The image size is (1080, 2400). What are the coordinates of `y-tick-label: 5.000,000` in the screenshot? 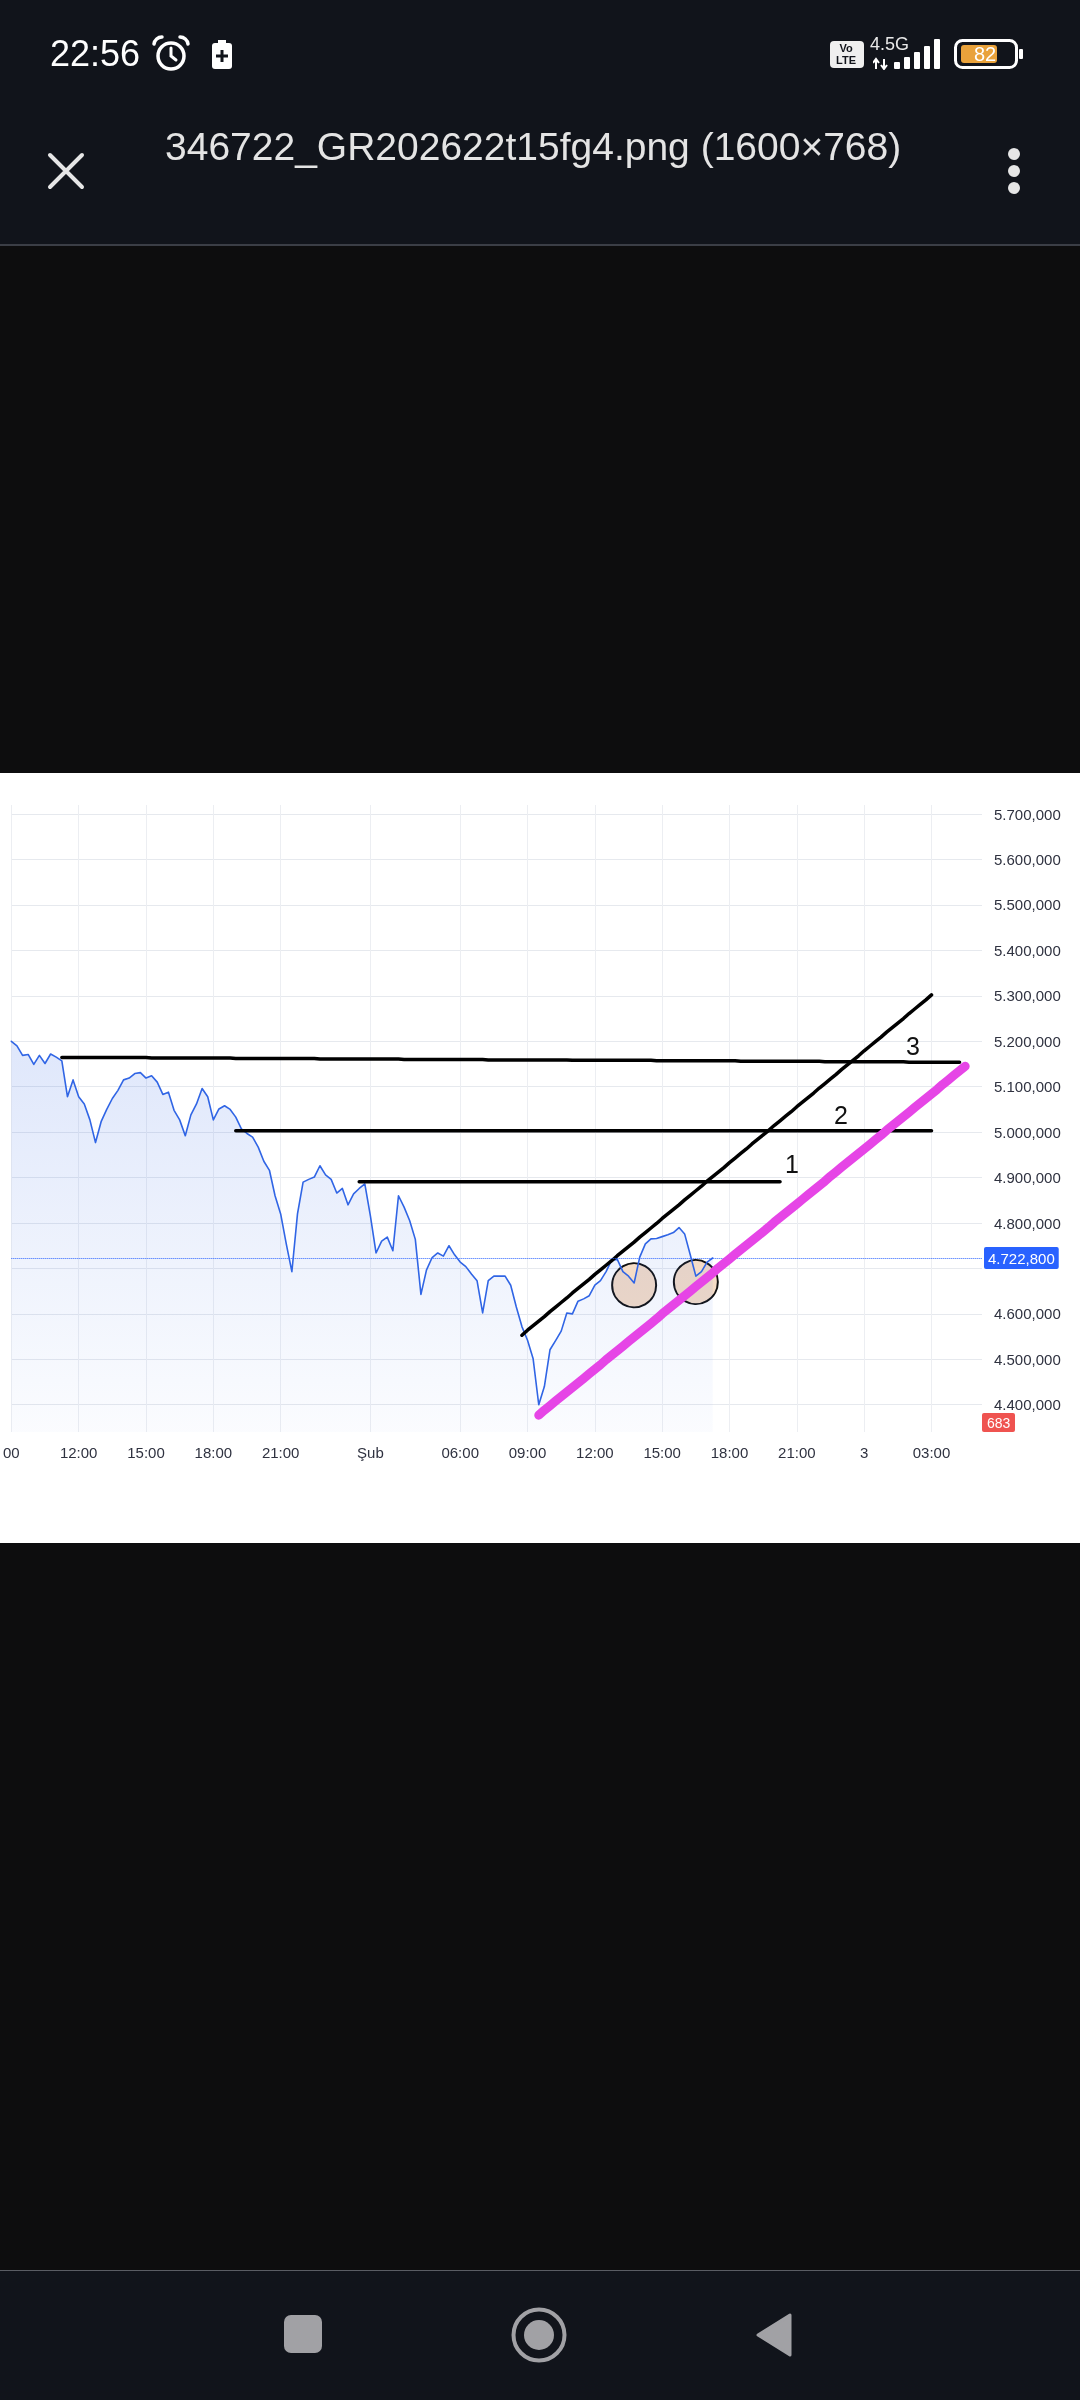 It's located at (1027, 1132).